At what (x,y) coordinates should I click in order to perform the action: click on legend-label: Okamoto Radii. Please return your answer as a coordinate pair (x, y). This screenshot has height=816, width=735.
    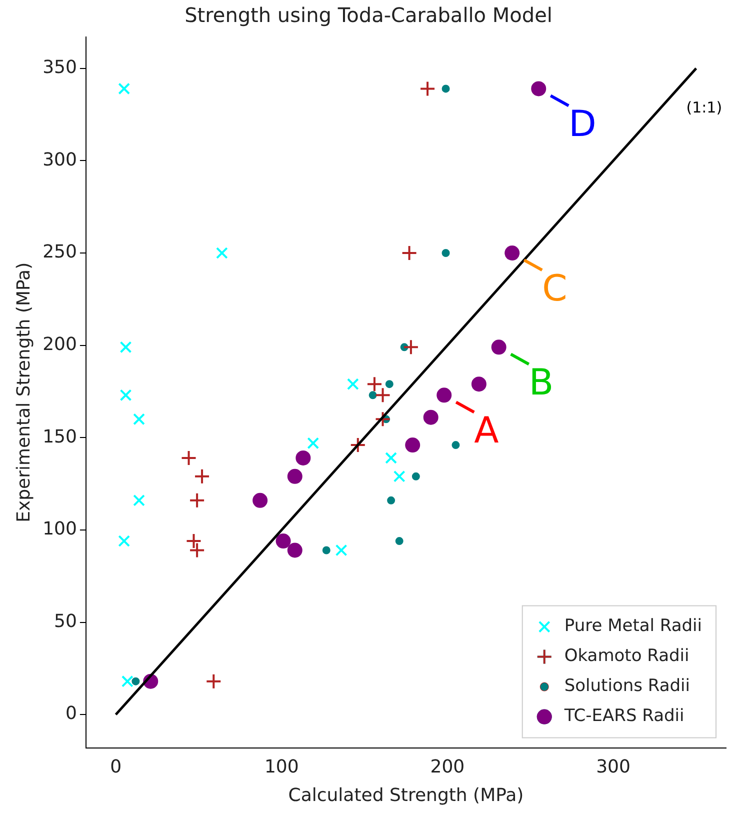
    Looking at the image, I should click on (627, 656).